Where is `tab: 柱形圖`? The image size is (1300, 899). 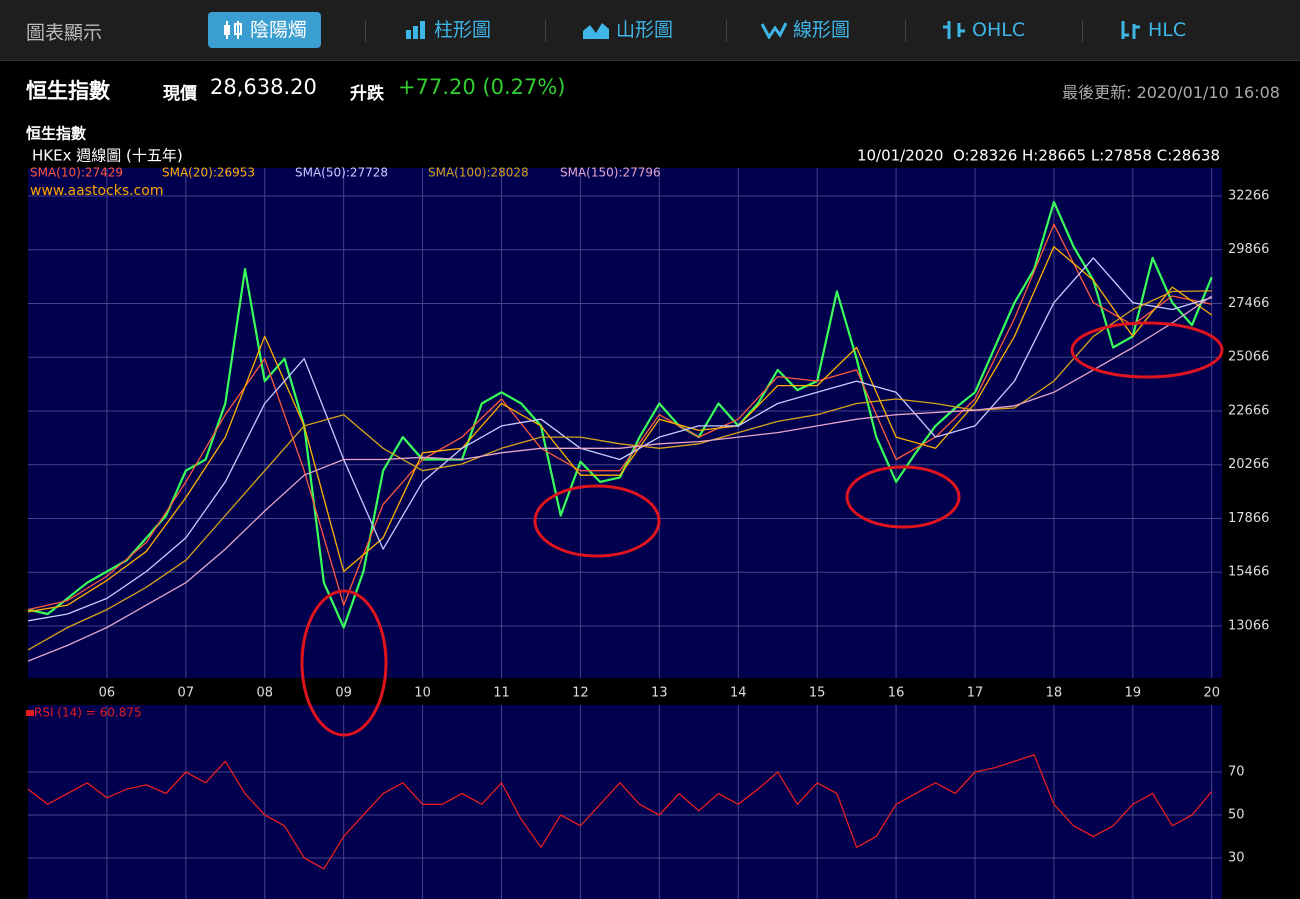
tab: 柱形圖 is located at coordinates (447, 30).